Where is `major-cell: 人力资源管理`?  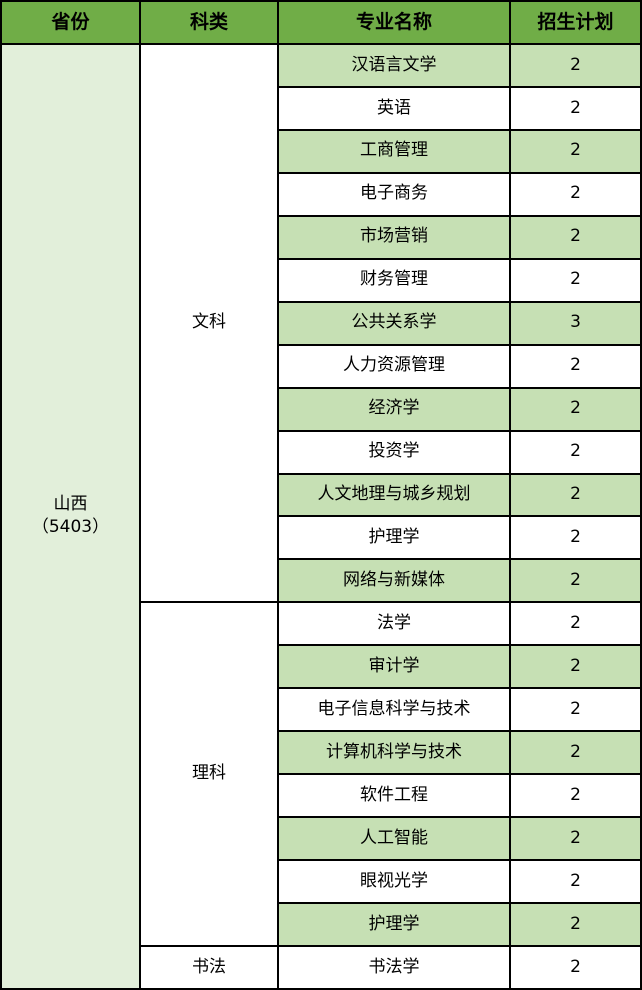 major-cell: 人力资源管理 is located at coordinates (394, 366).